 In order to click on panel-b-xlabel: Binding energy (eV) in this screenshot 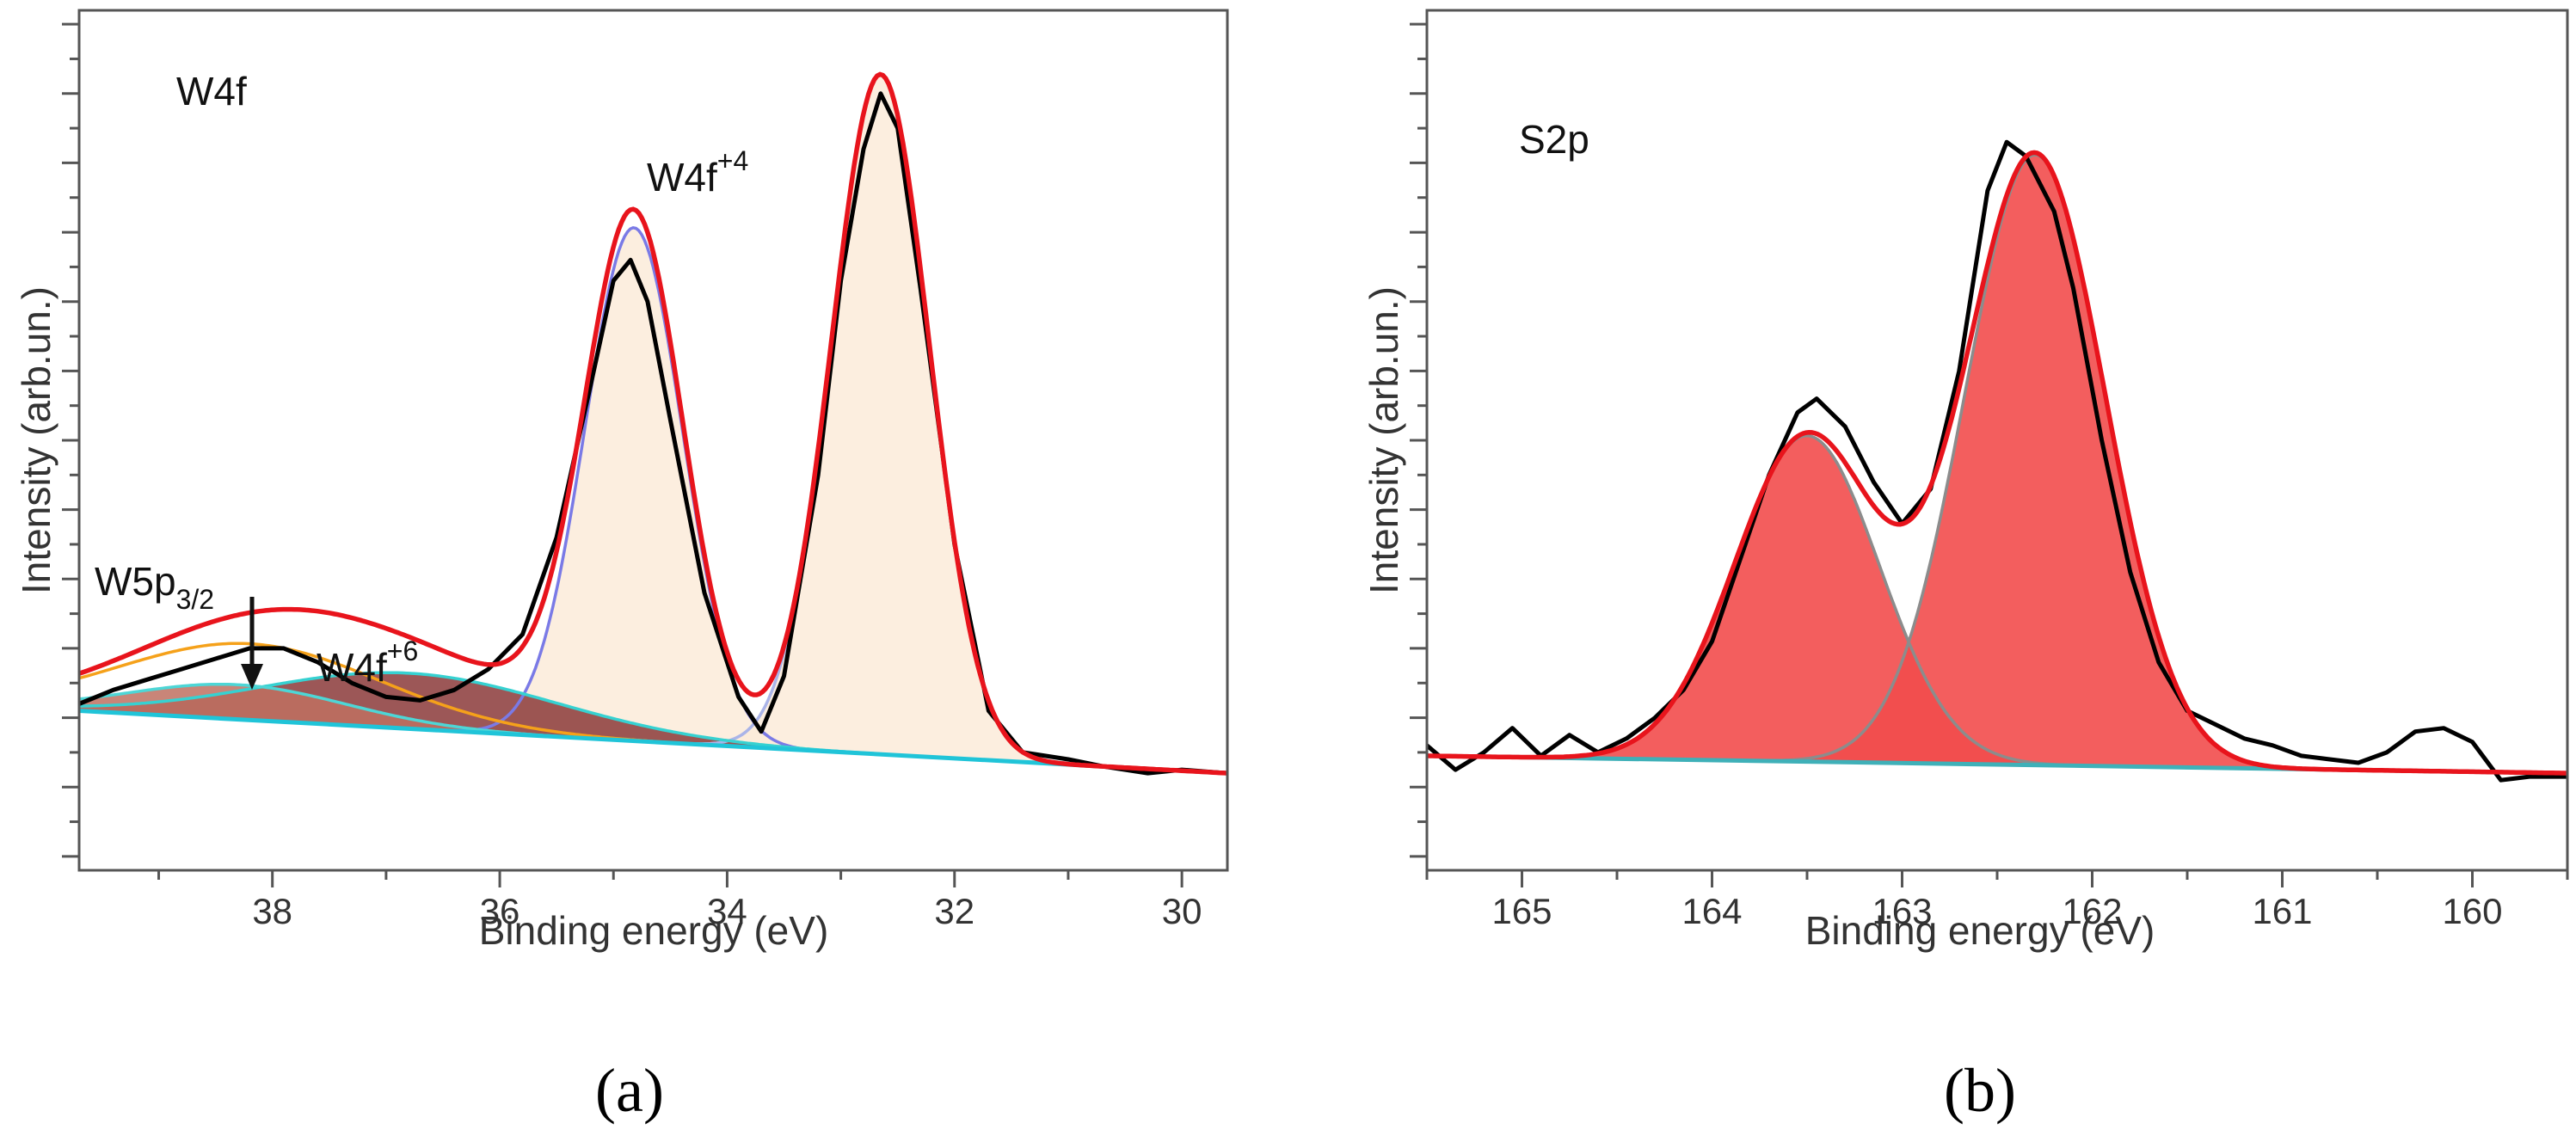, I will do `click(1980, 930)`.